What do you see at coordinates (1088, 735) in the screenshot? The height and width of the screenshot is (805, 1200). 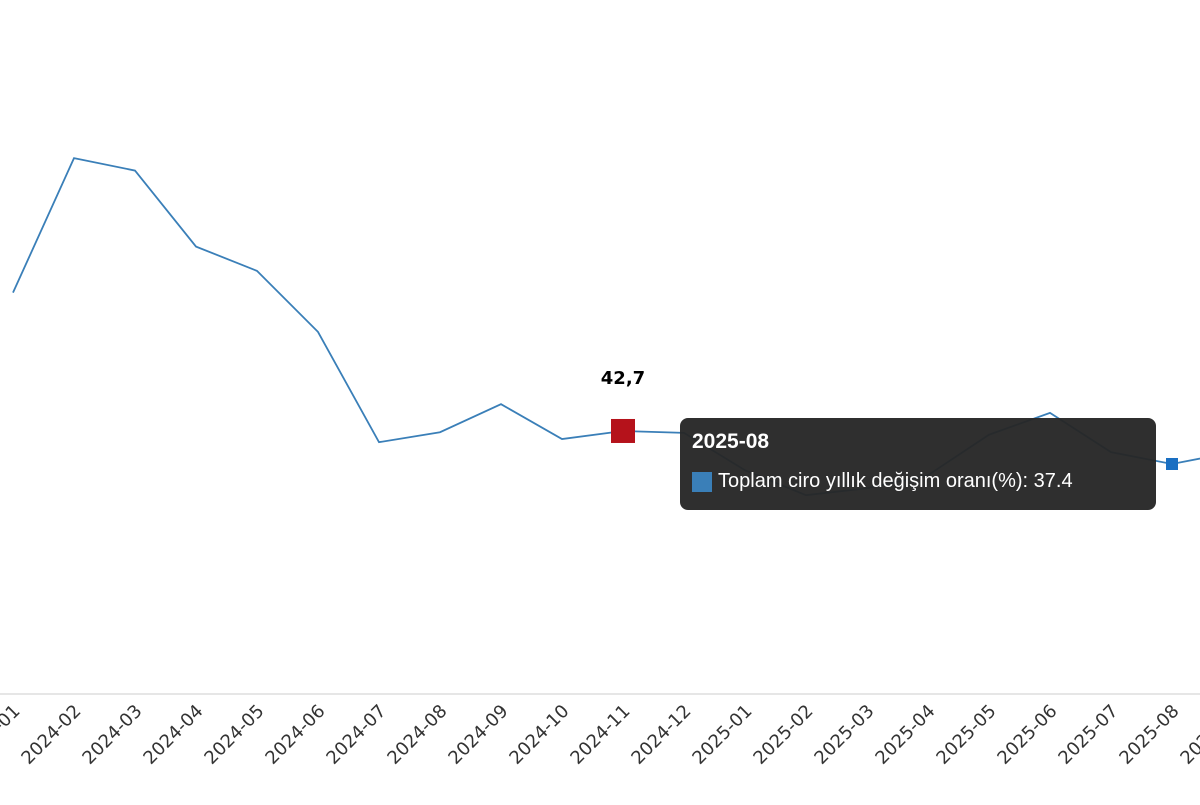 I see `x-tick-label: 2025-07` at bounding box center [1088, 735].